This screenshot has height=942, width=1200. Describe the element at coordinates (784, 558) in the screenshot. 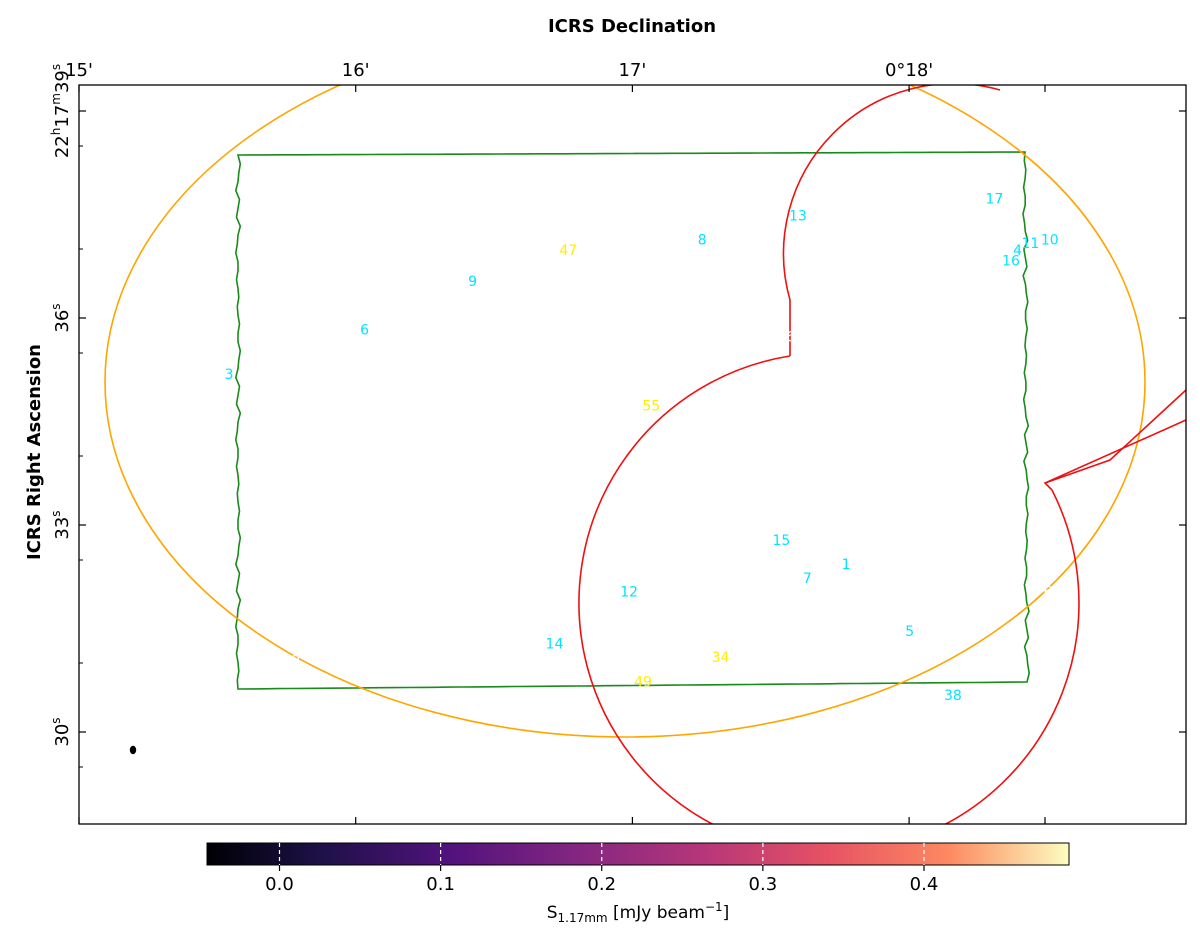

I see `source-label-28: 28` at that location.